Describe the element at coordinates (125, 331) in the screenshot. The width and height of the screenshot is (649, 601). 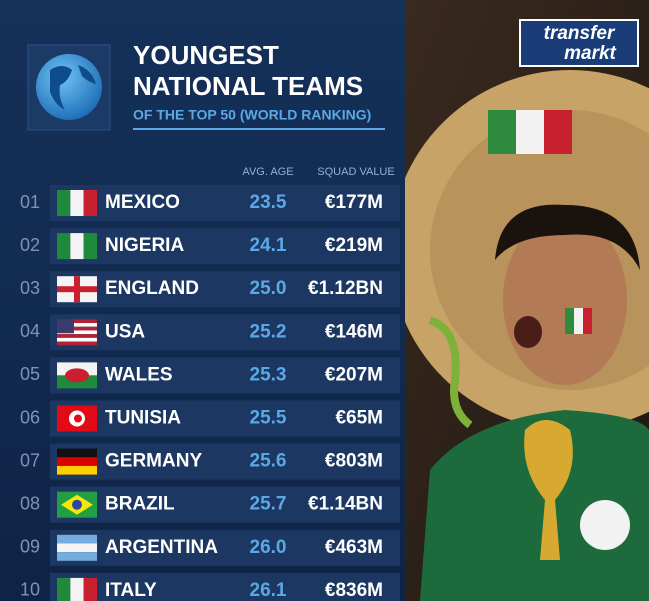
I see `country: USA` at that location.